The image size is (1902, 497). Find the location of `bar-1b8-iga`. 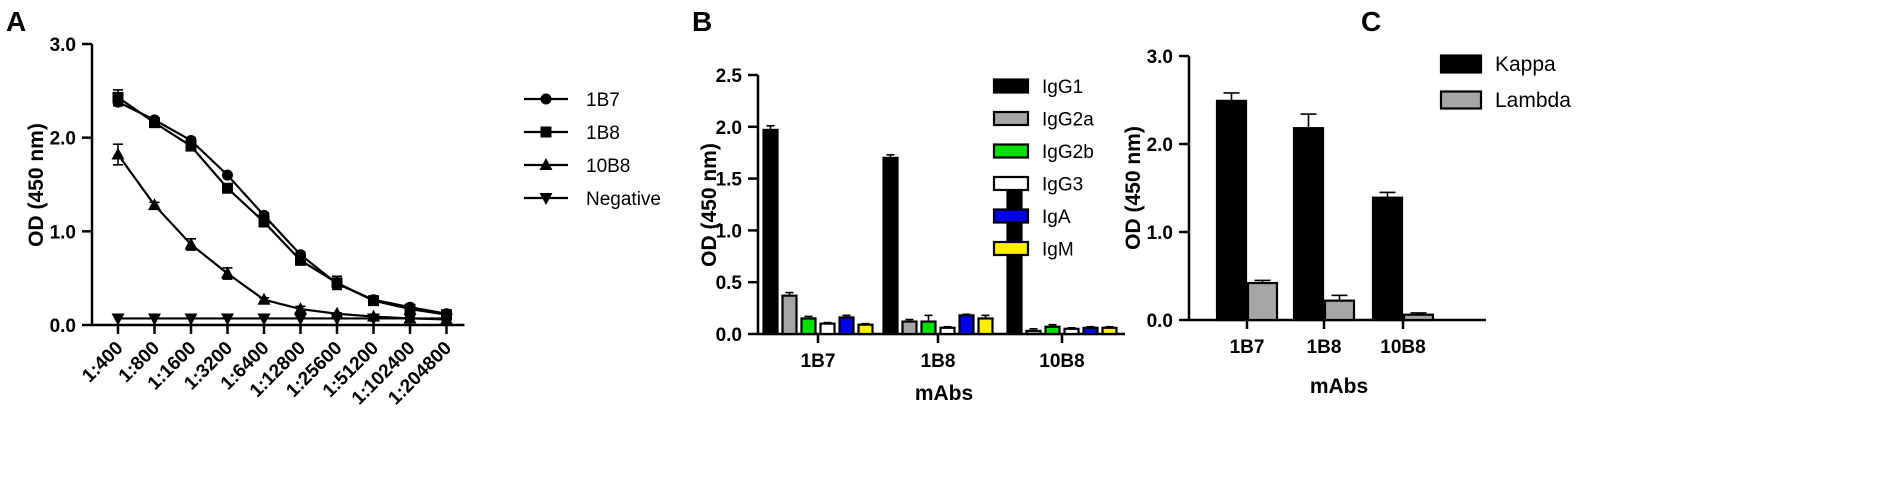

bar-1b8-iga is located at coordinates (966, 324).